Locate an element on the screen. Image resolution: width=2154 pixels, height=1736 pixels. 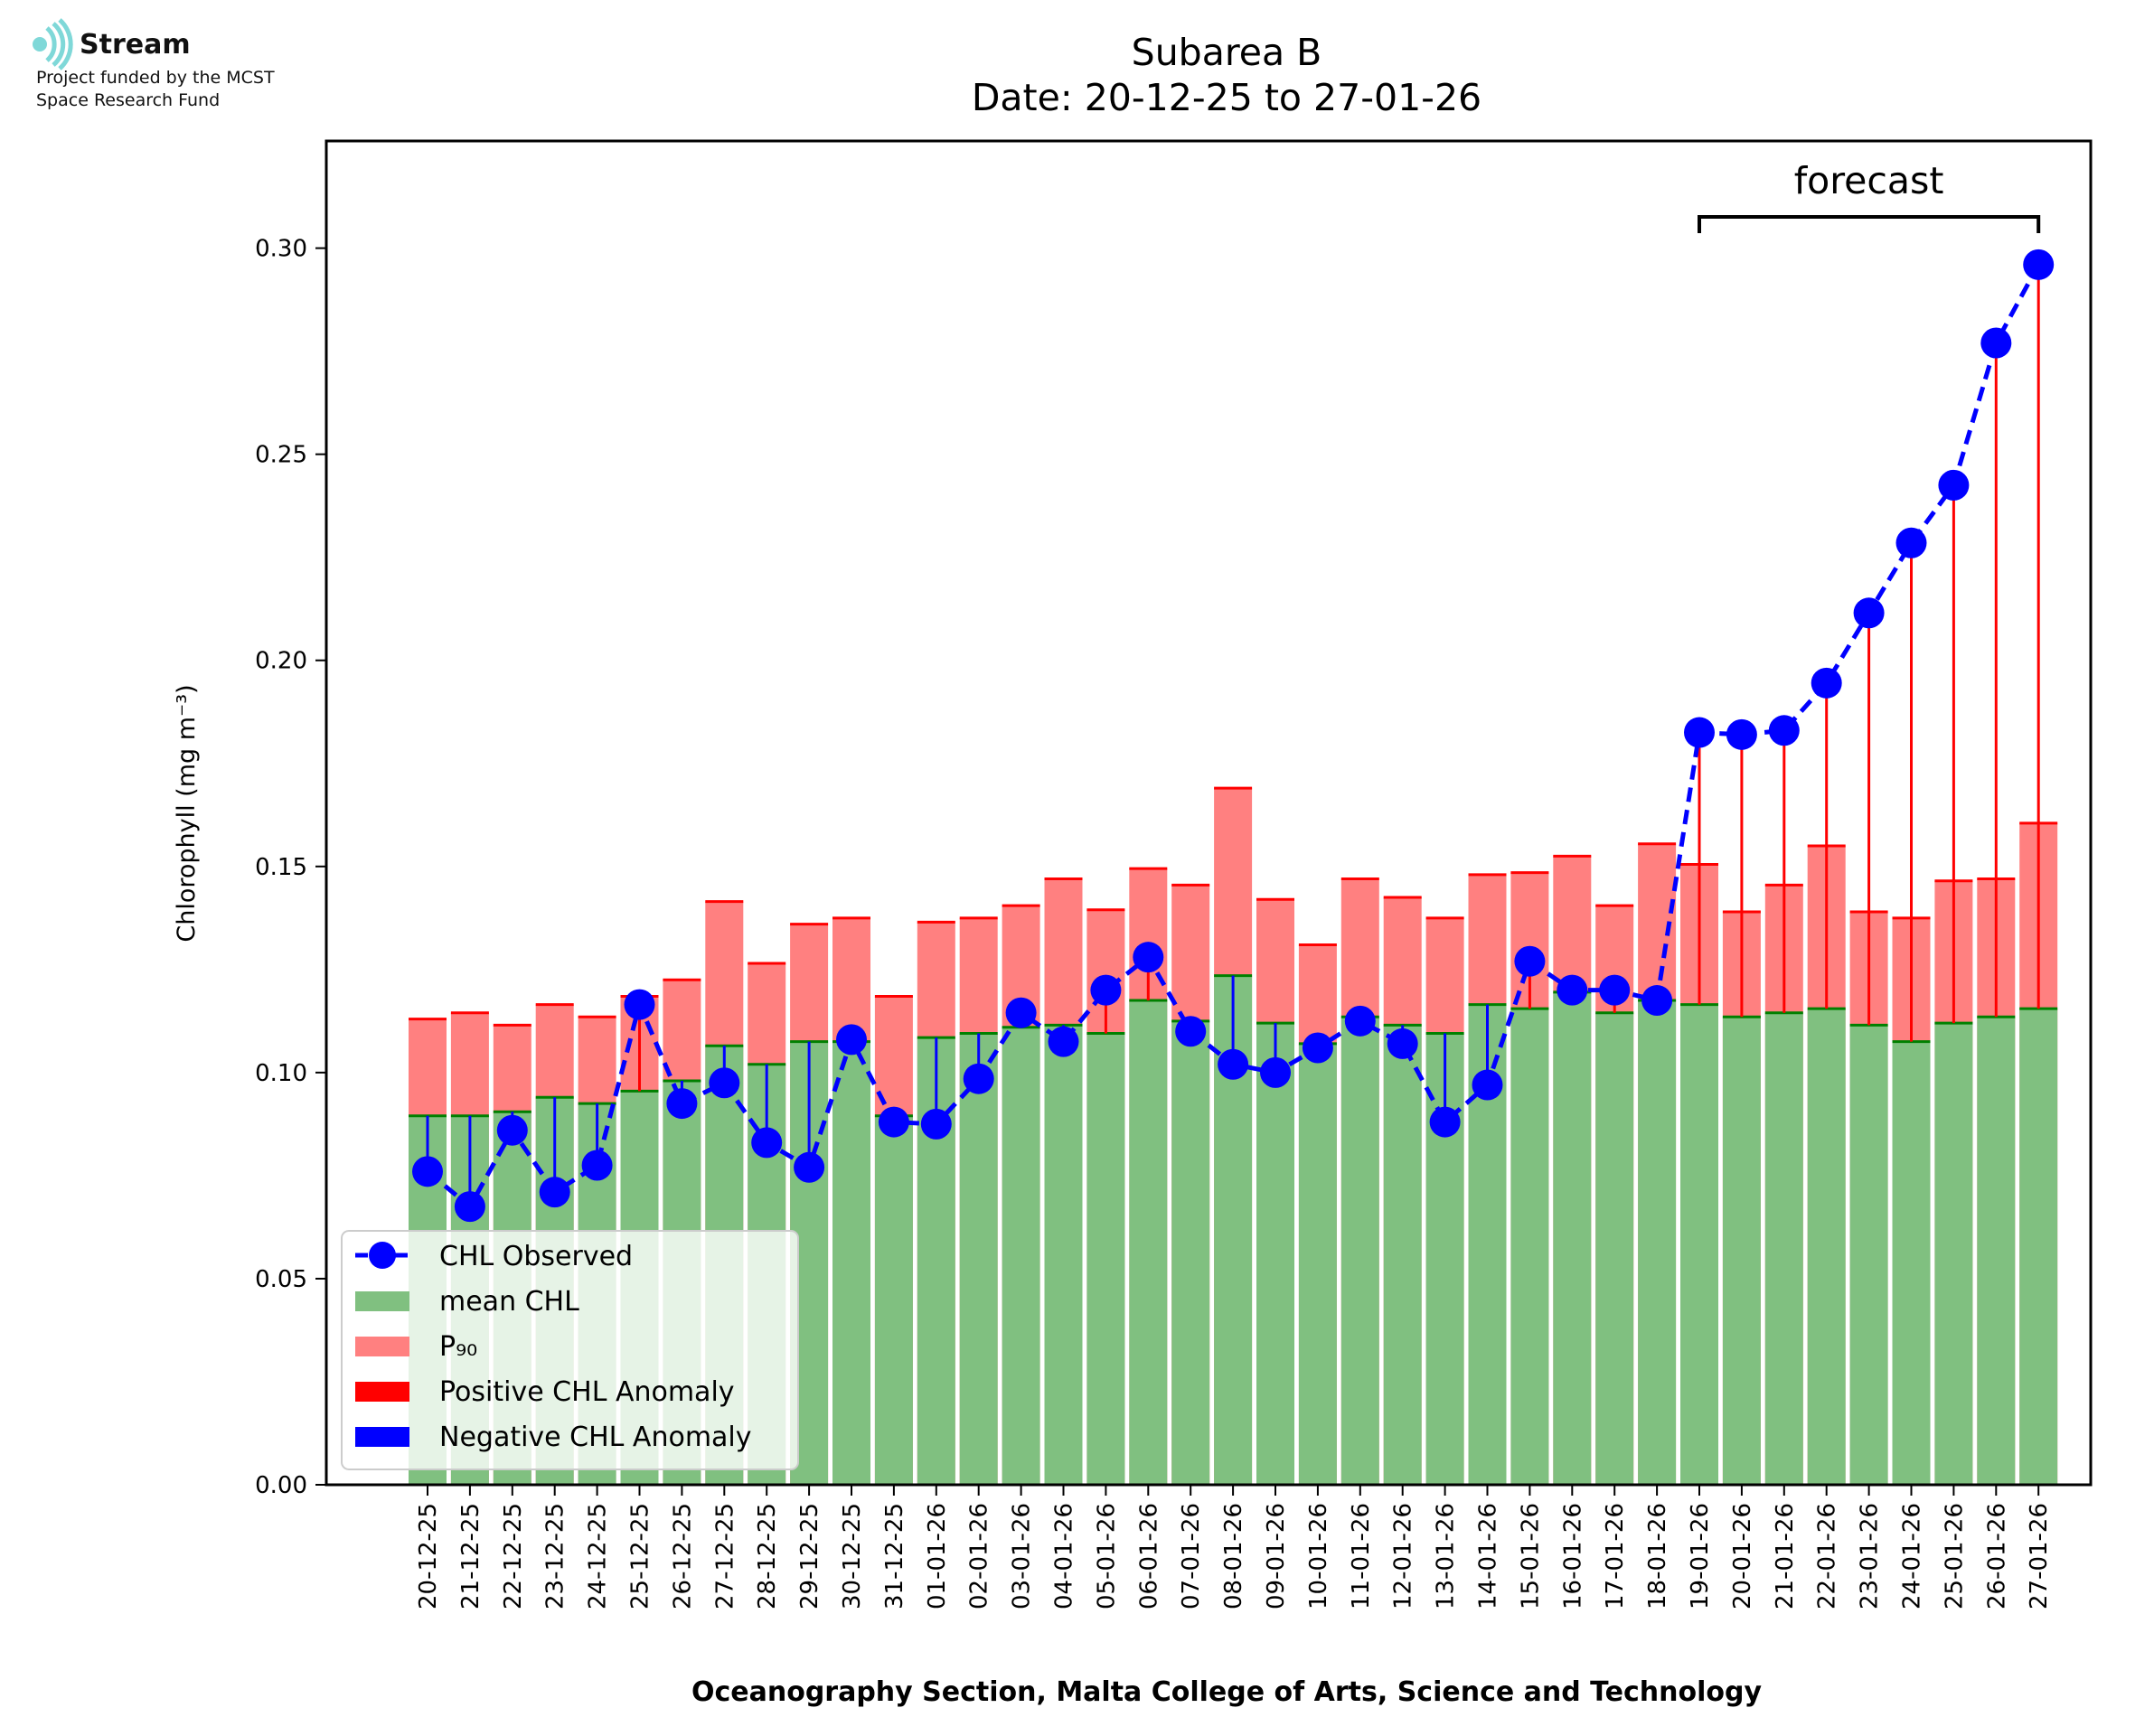
x-tick-label: 14-01-26 is located at coordinates (1488, 1556).